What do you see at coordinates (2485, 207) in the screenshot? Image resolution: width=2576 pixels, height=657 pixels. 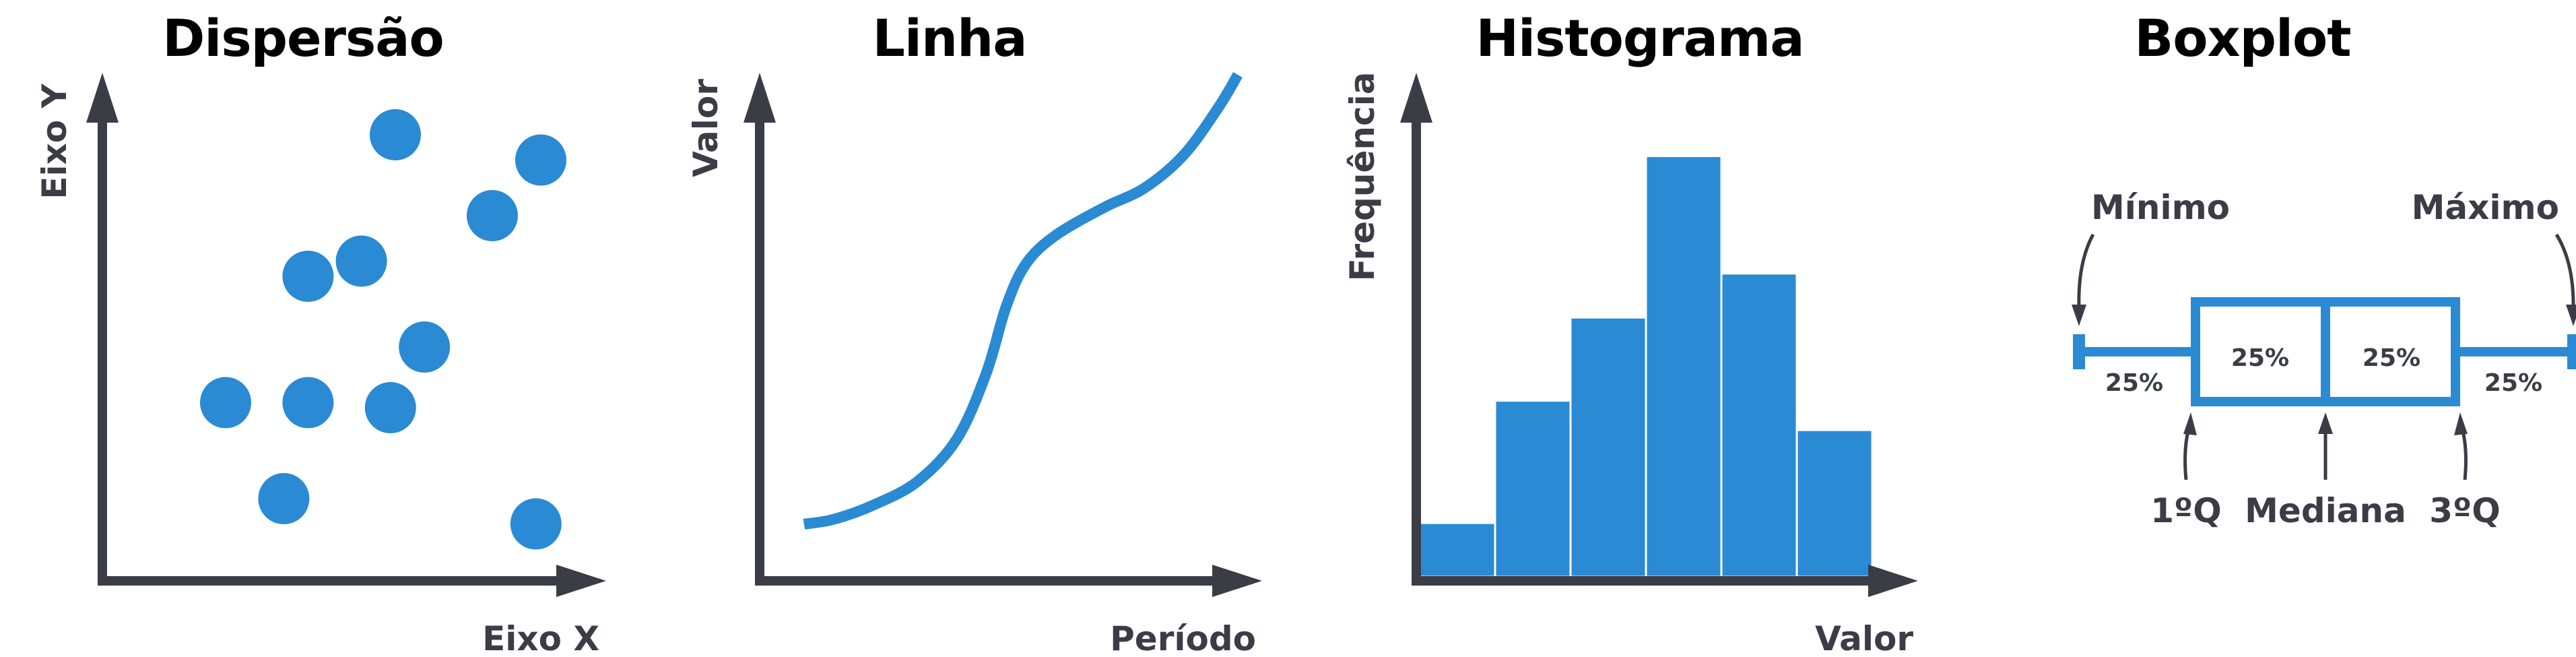 I see `boxplot-max-label: Máximo` at bounding box center [2485, 207].